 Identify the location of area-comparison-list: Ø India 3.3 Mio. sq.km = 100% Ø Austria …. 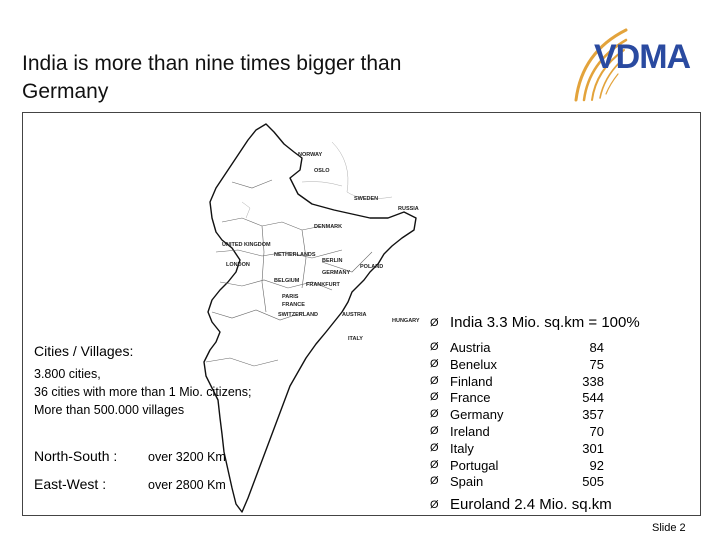
(560, 416).